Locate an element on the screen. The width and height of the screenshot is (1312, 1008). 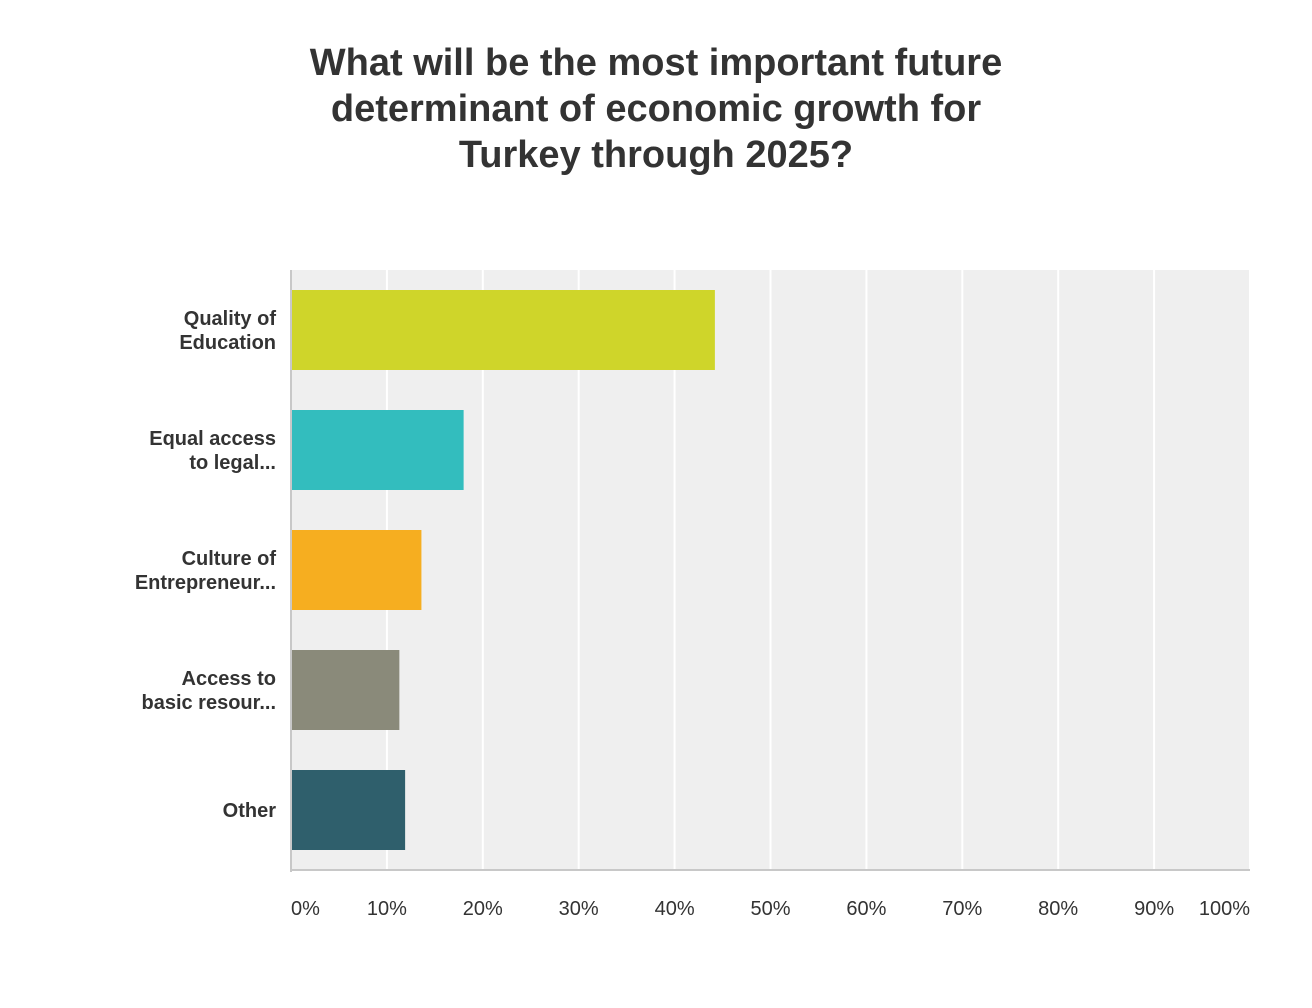
category-label-0-line-1: Education is located at coordinates (227, 343).